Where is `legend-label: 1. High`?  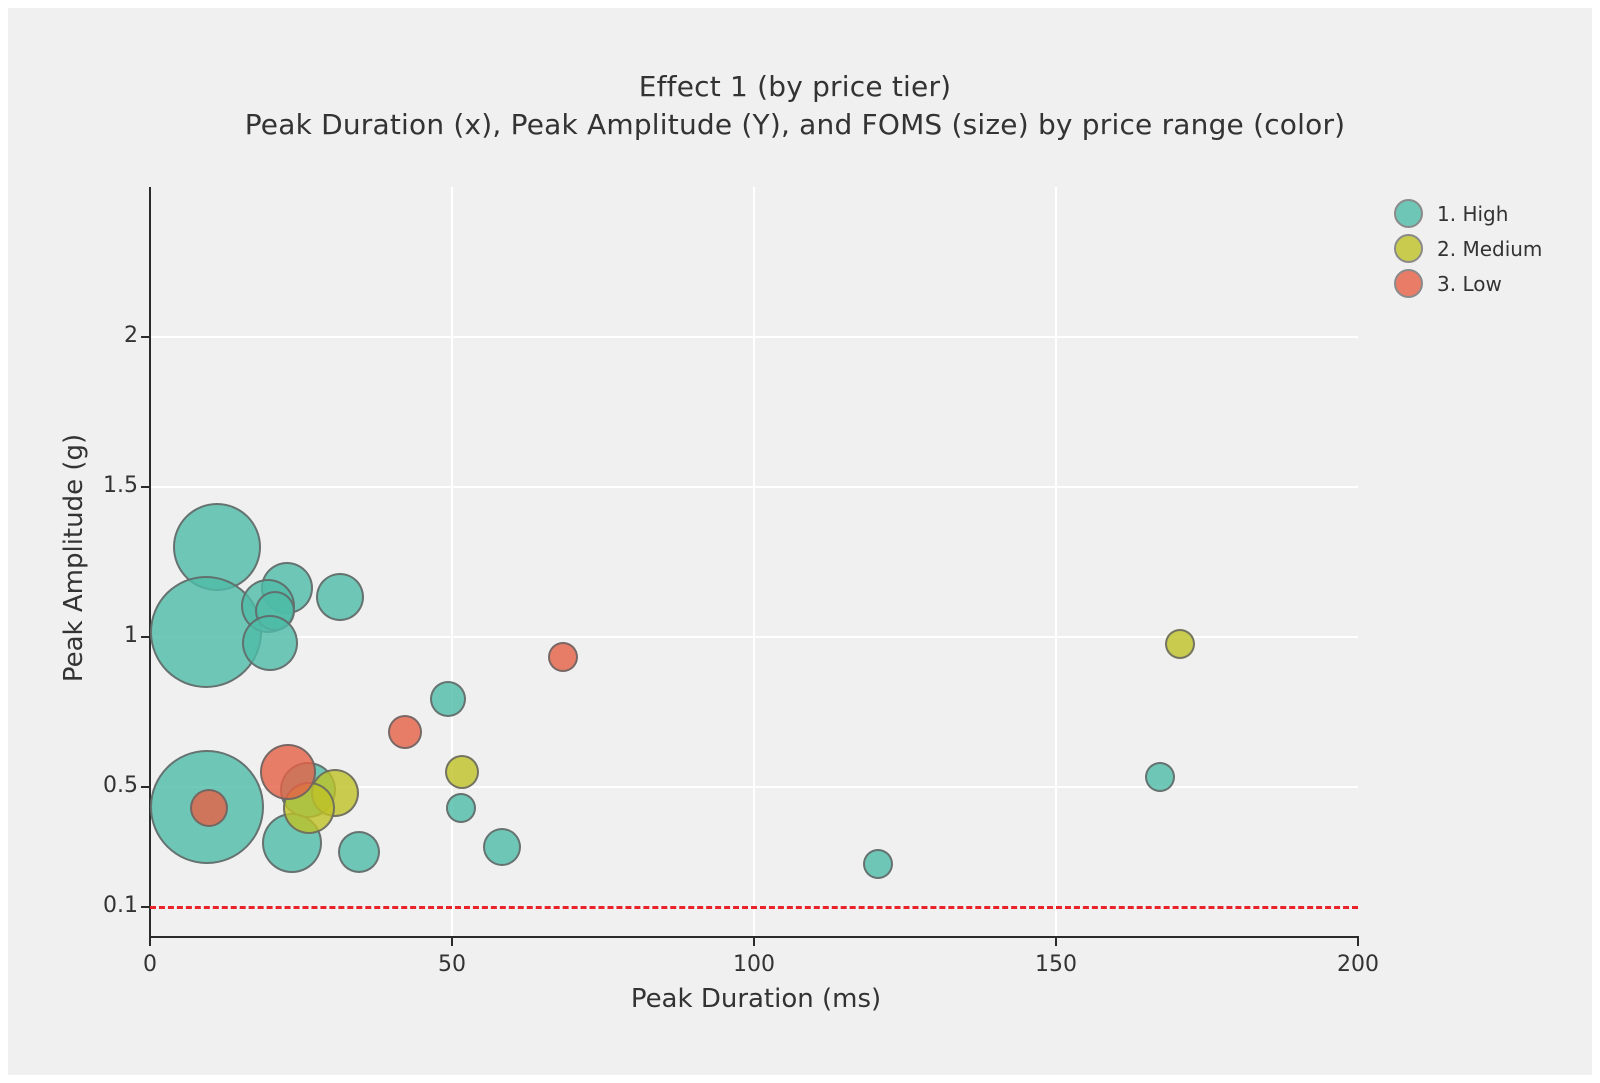
legend-label: 1. High is located at coordinates (1473, 213).